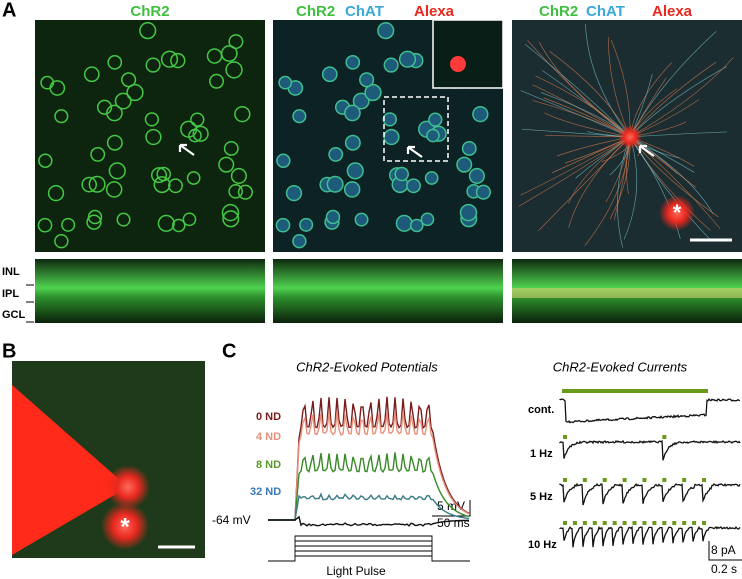 This screenshot has height=579, width=742. I want to click on filled-cell, so click(630, 137).